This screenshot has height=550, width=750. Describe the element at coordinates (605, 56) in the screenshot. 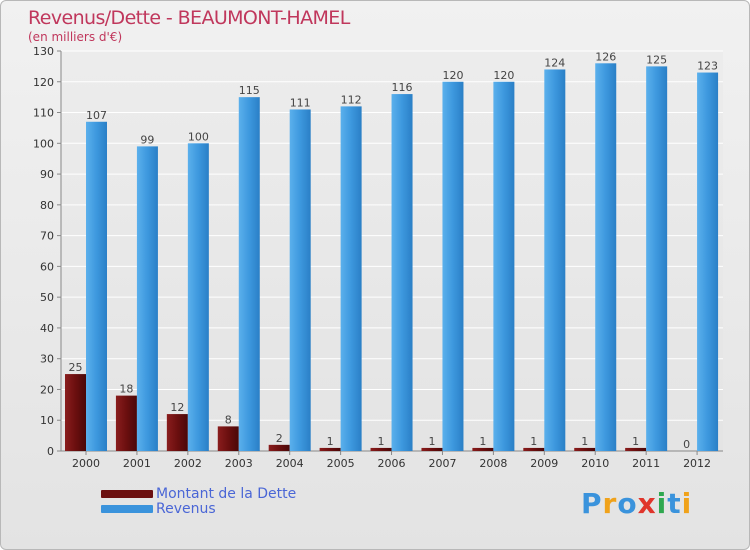

I see `data-label-revenus: 126` at that location.